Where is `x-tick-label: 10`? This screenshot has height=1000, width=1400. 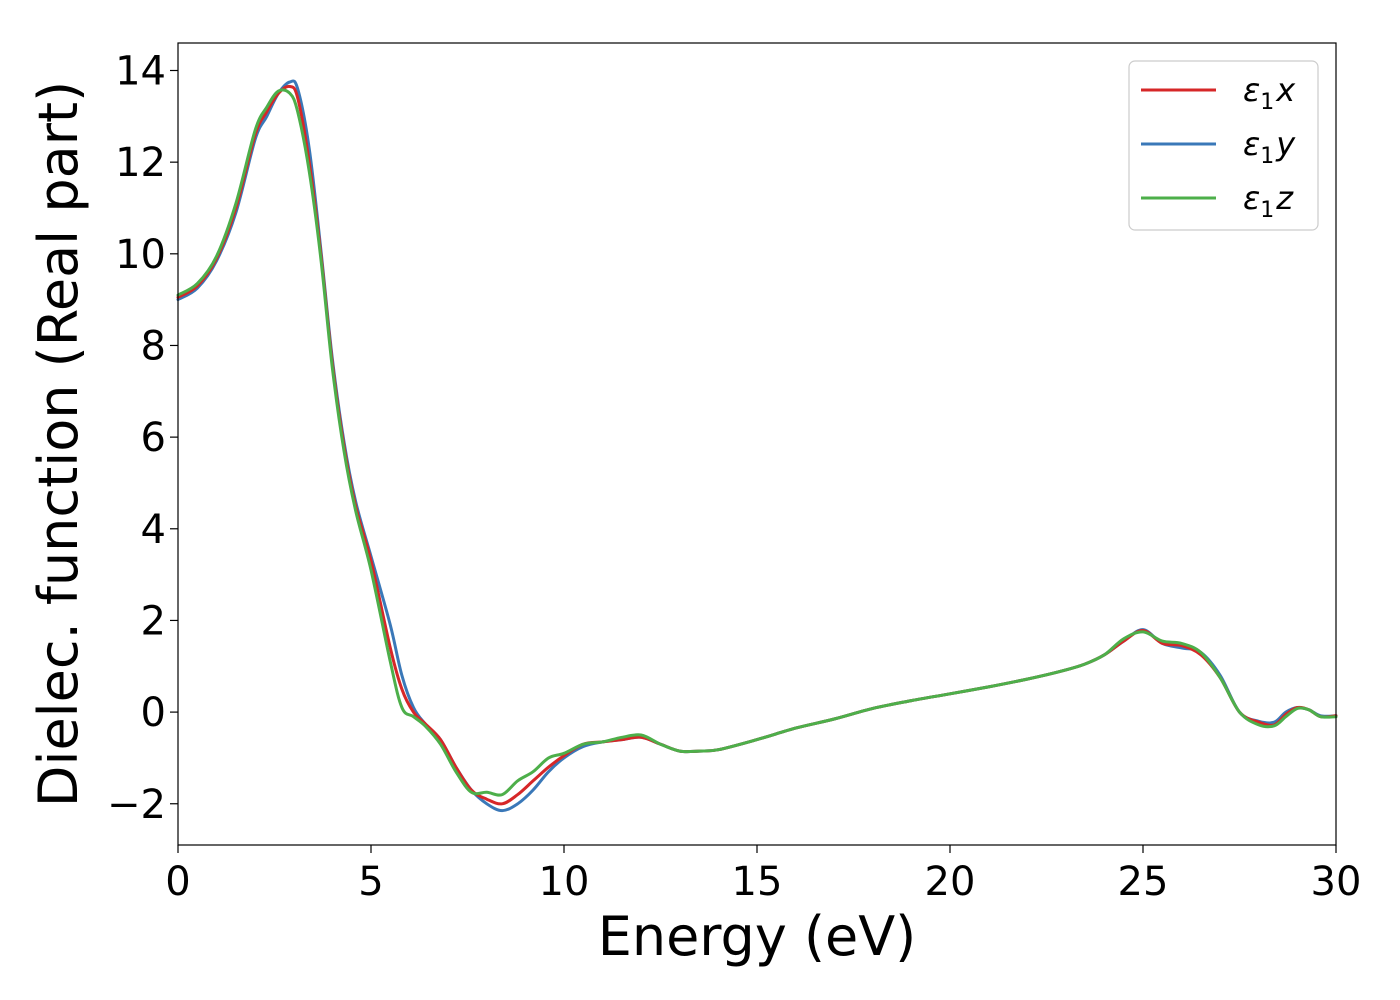
x-tick-label: 10 is located at coordinates (564, 882).